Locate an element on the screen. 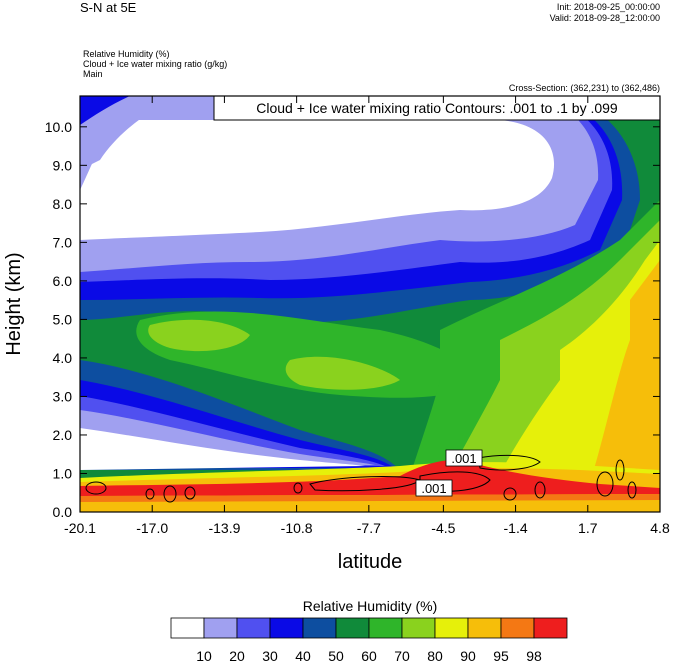 The image size is (674, 668). field-line-cloud: Cloud + Ice water mixing ratio (g/kg) is located at coordinates (155, 64).